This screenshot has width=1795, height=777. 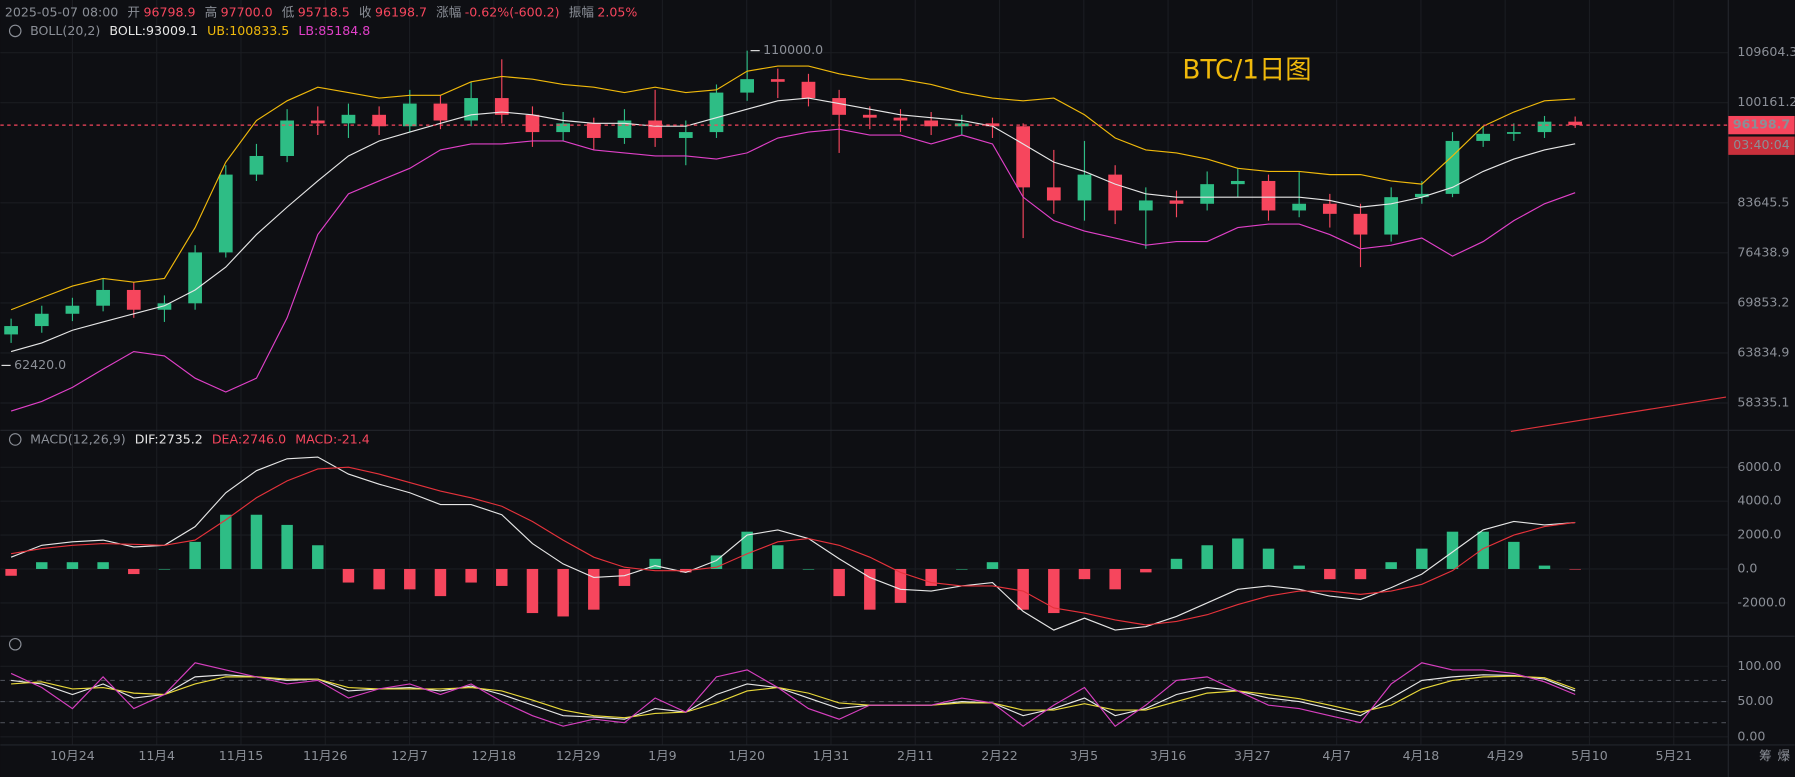 What do you see at coordinates (218, 29) in the screenshot?
I see `legend-label: UB:` at bounding box center [218, 29].